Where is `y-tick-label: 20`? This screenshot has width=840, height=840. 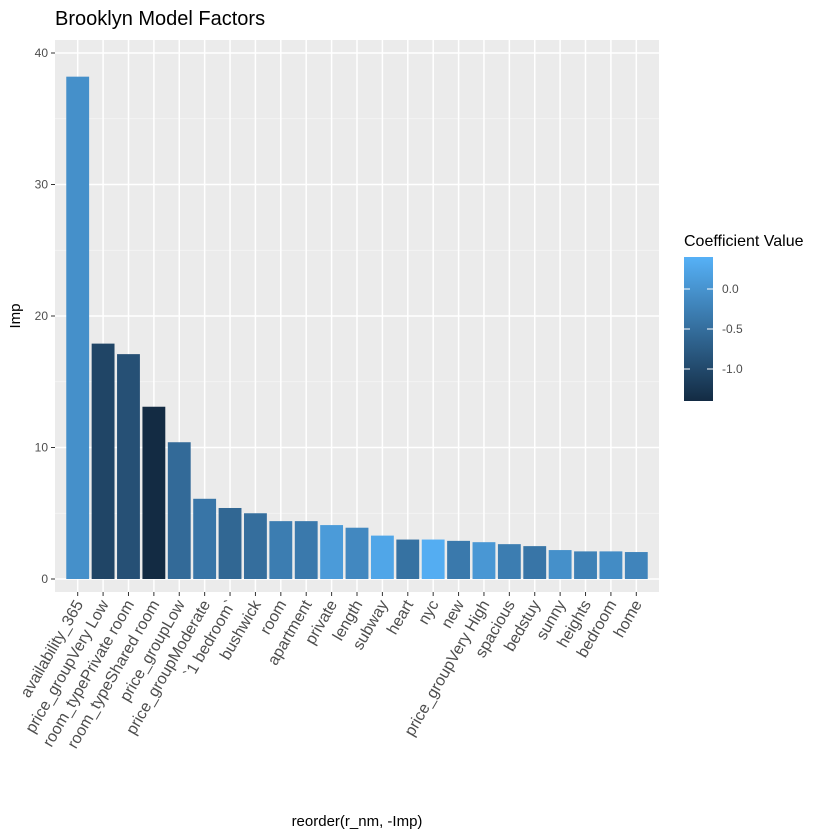
y-tick-label: 20 is located at coordinates (42, 316).